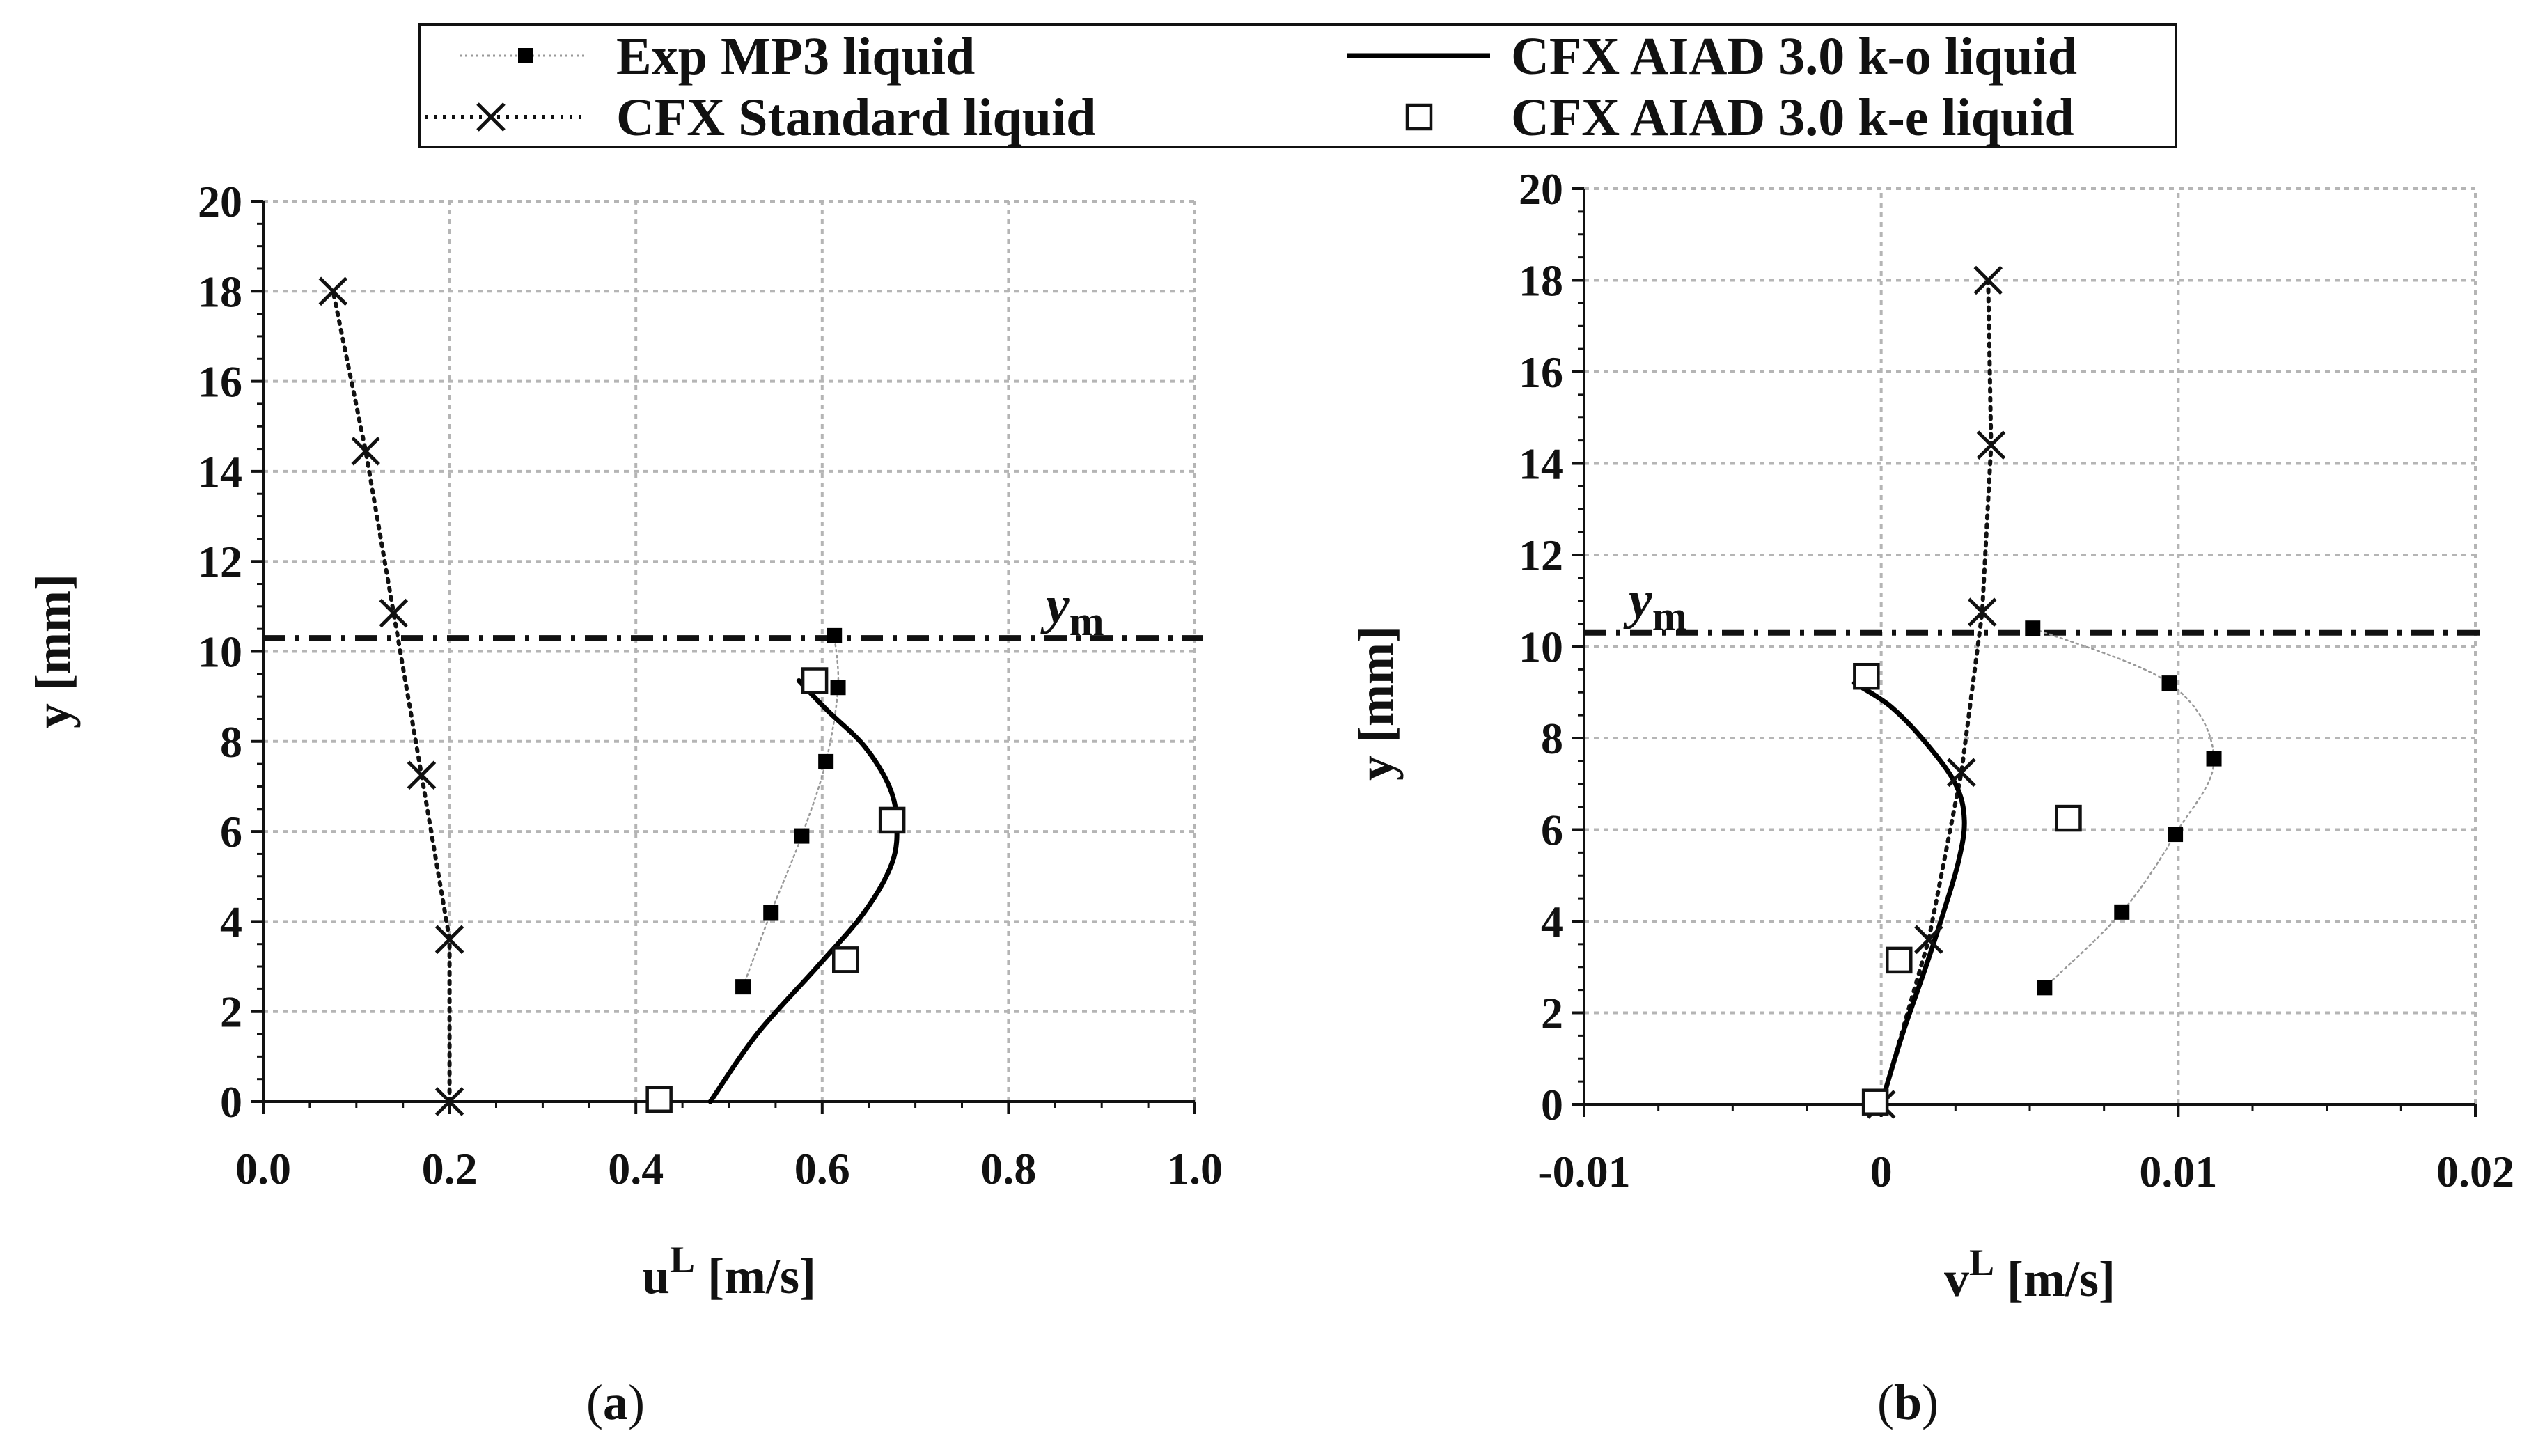  Describe the element at coordinates (2029, 1274) in the screenshot. I see `x-axis-label: vL [m/s]` at that location.